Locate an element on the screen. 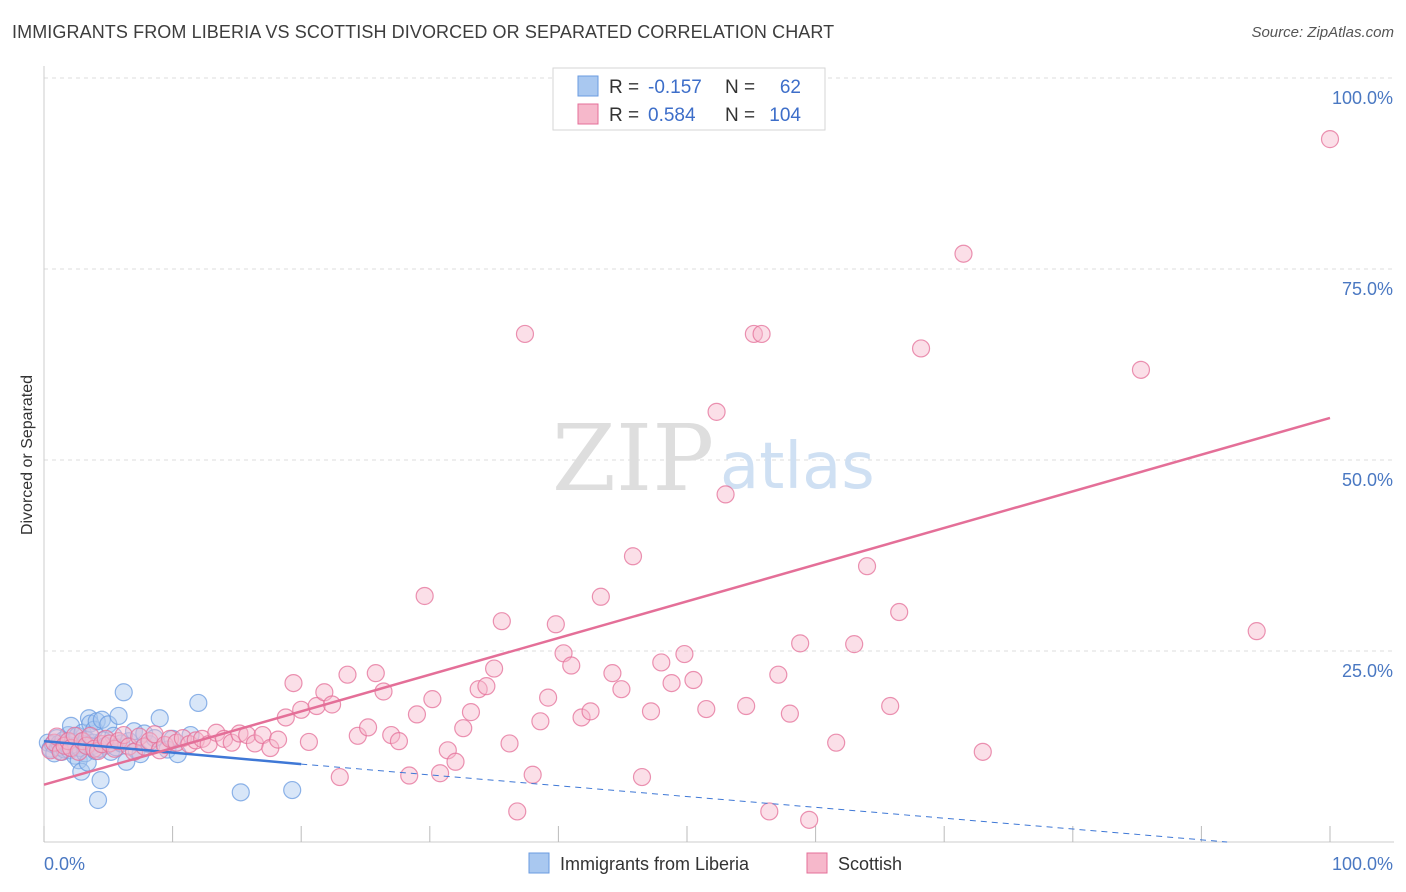  watermark-atlas: atlas is located at coordinates (797, 467).